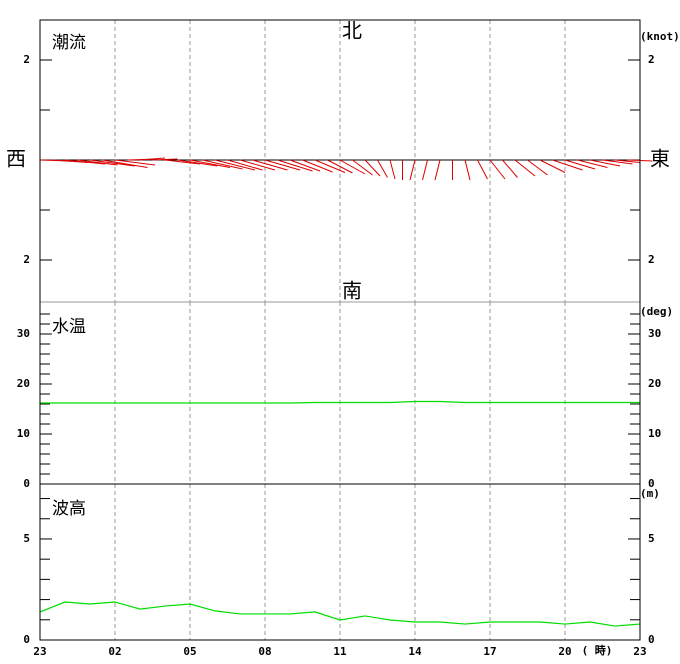 The width and height of the screenshot is (680, 664). What do you see at coordinates (114, 651) in the screenshot?
I see `x-tick-label: 02` at bounding box center [114, 651].